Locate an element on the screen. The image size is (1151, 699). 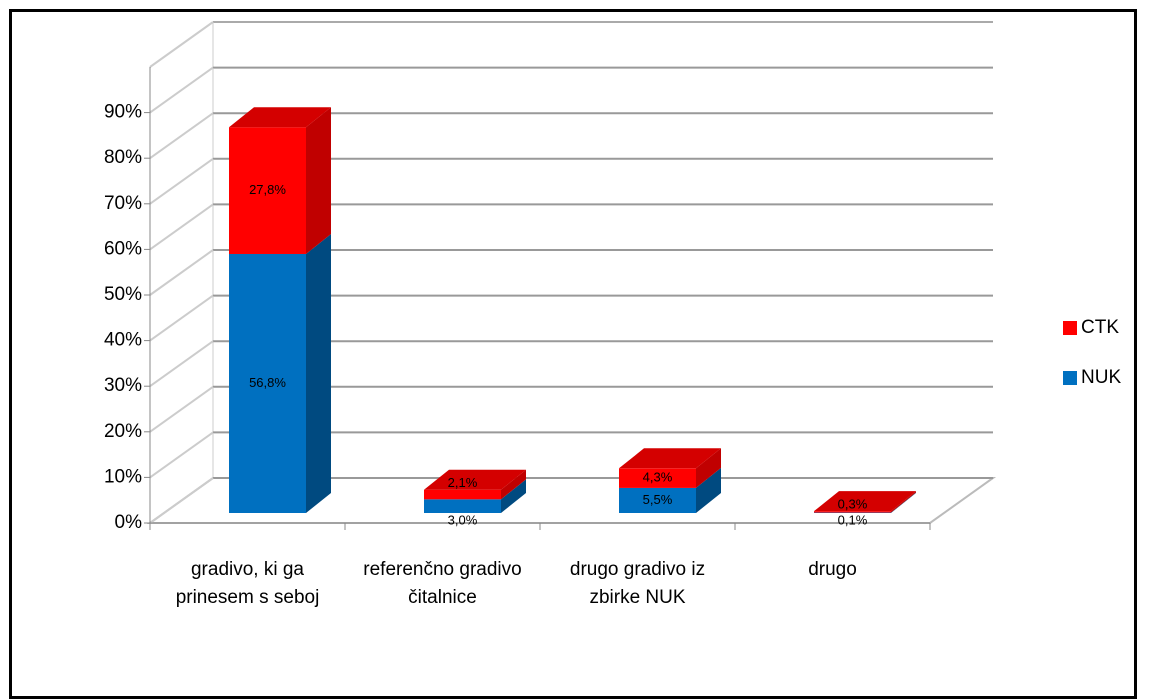
y-tick-label: 0% is located at coordinates (129, 522).